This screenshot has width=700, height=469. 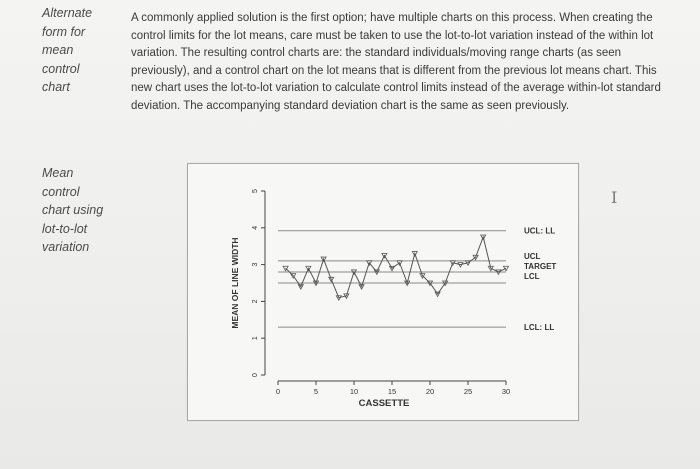 I want to click on y-tick-label: 2, so click(x=255, y=301).